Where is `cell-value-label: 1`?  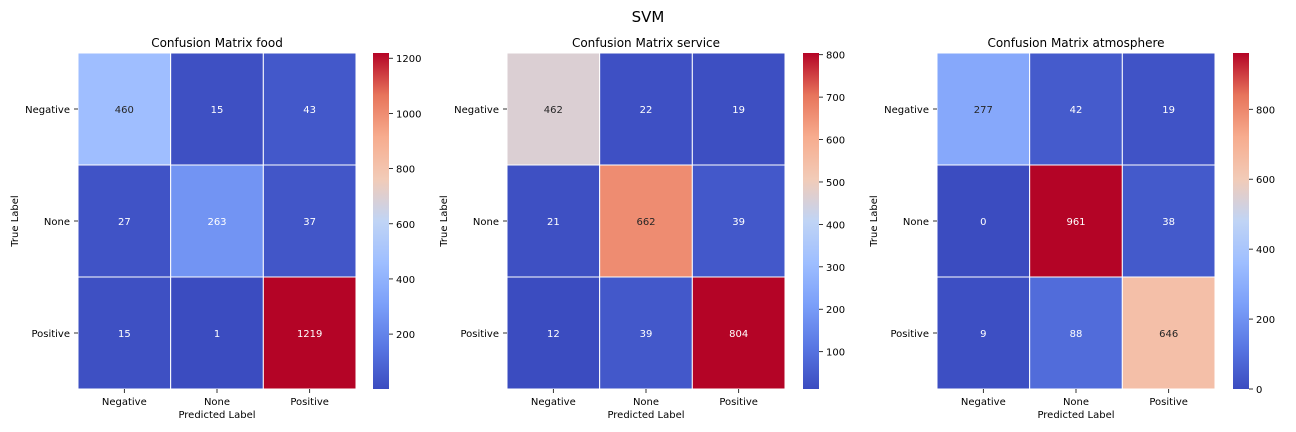 cell-value-label: 1 is located at coordinates (217, 334).